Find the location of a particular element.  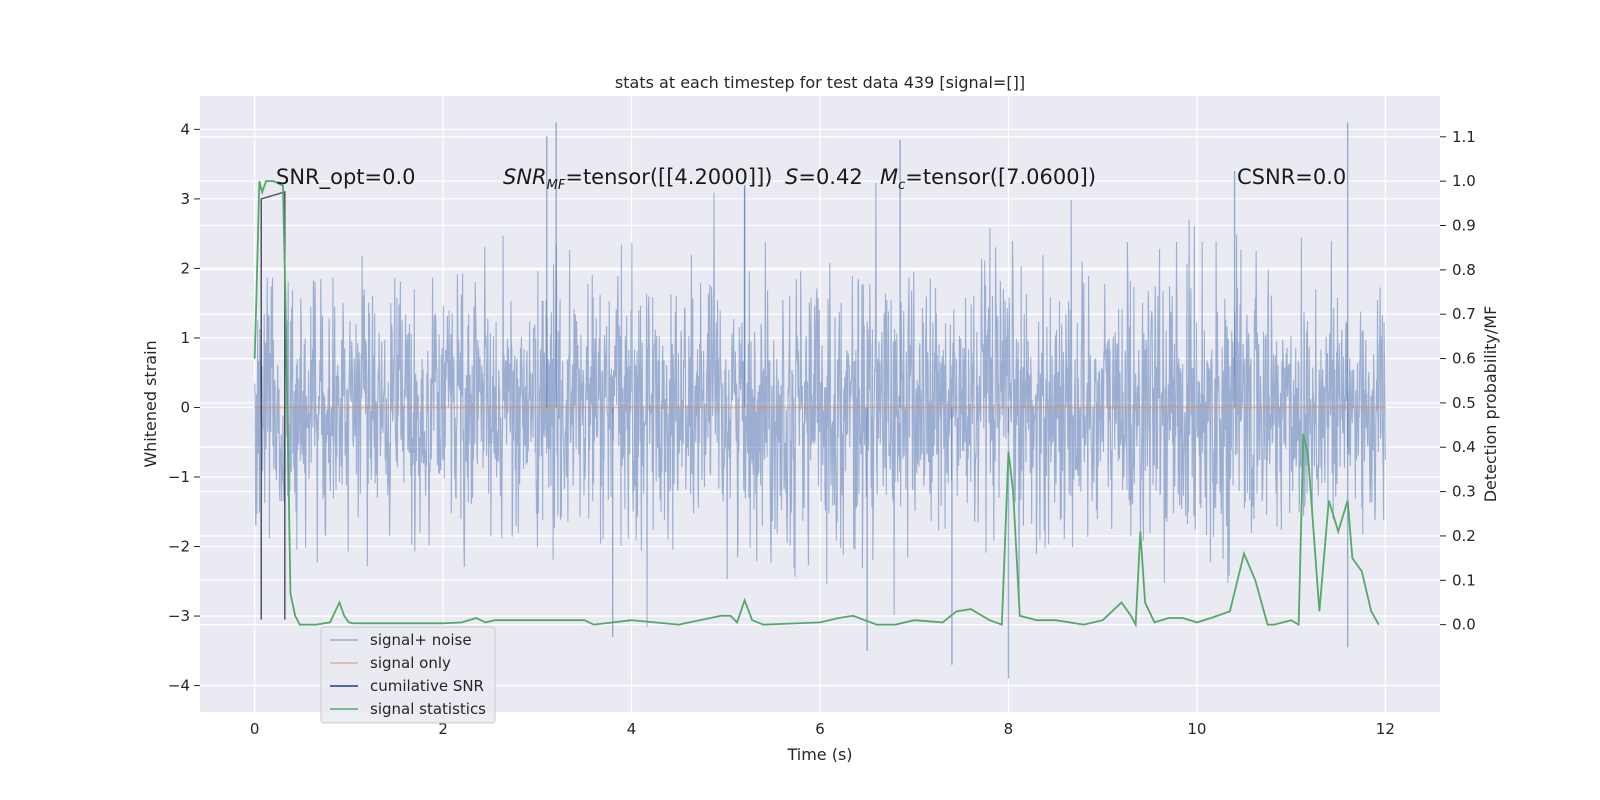

y-tick-label: −3 is located at coordinates (179, 616).